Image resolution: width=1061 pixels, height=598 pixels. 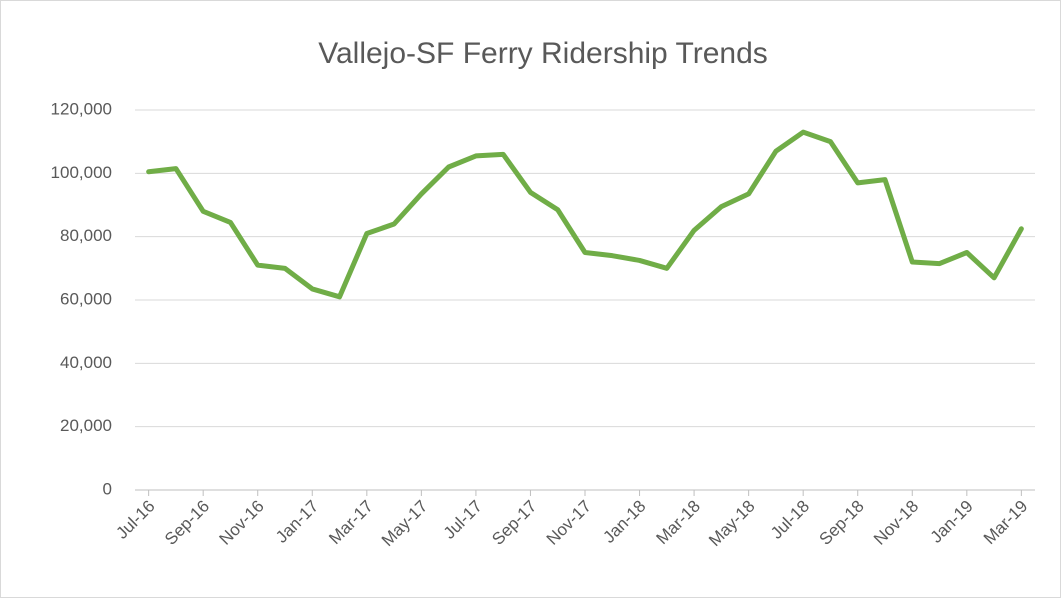 What do you see at coordinates (543, 53) in the screenshot?
I see `chart-title: Vallejo-SF Ferry Ridership Trends` at bounding box center [543, 53].